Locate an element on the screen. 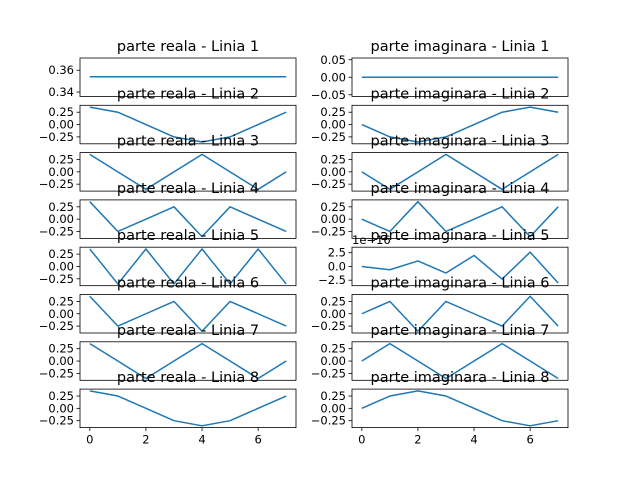 This screenshot has height=480, width=640. subplot-15: −0.250.000.25 0 2 4 6 parte reala - Linia 8 is located at coordinates (168, 408).